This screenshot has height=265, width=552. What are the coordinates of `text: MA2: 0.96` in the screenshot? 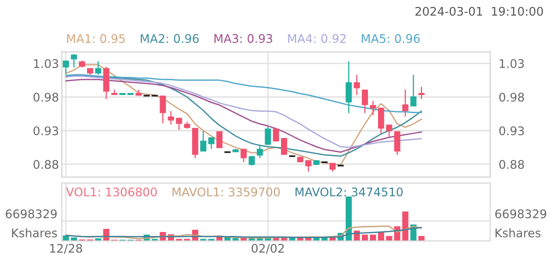 It's located at (169, 38).